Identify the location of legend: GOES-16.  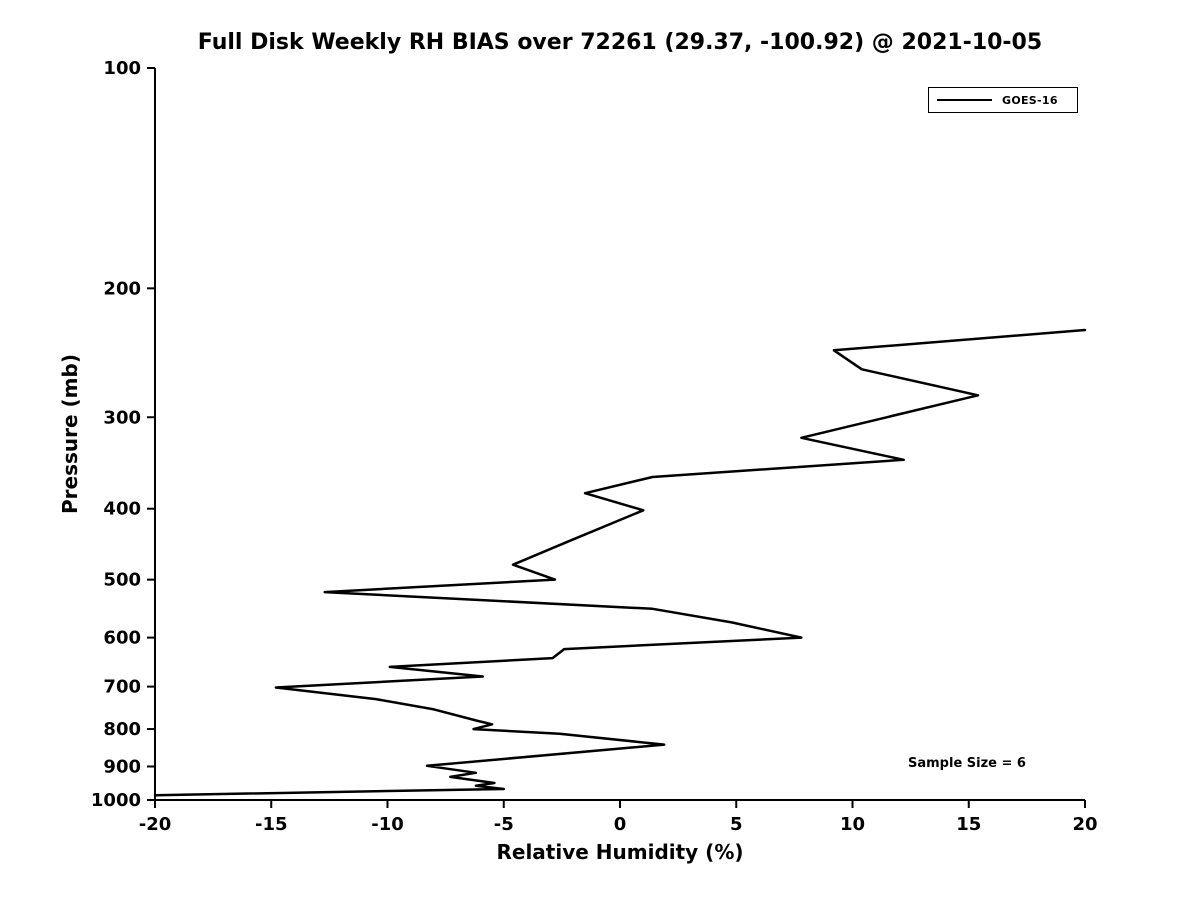
(1003, 100).